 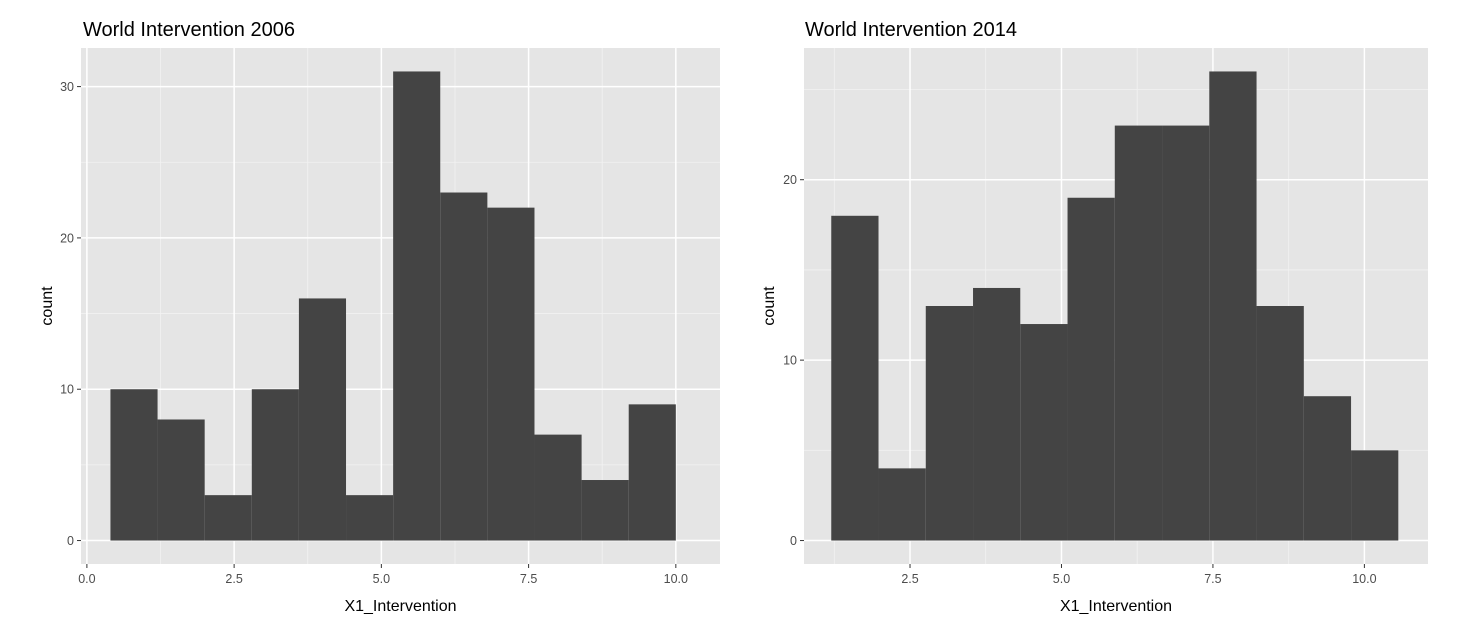 I want to click on chart-1-title: World Intervention 2006, so click(x=189, y=30).